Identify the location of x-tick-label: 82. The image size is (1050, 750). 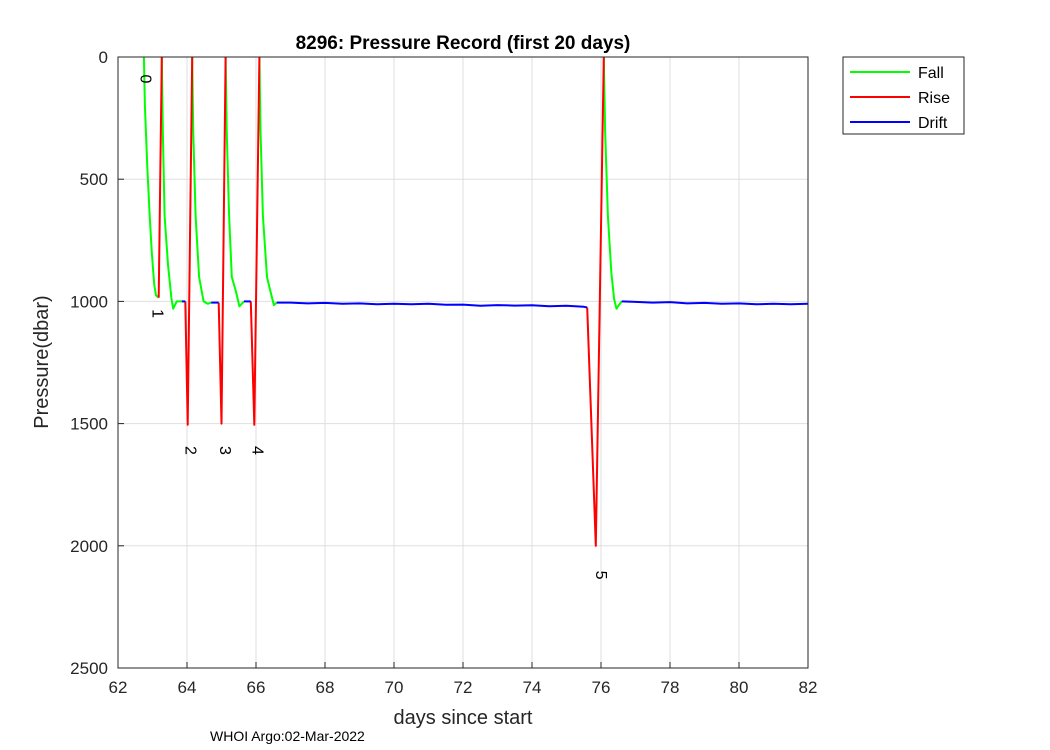
(808, 687).